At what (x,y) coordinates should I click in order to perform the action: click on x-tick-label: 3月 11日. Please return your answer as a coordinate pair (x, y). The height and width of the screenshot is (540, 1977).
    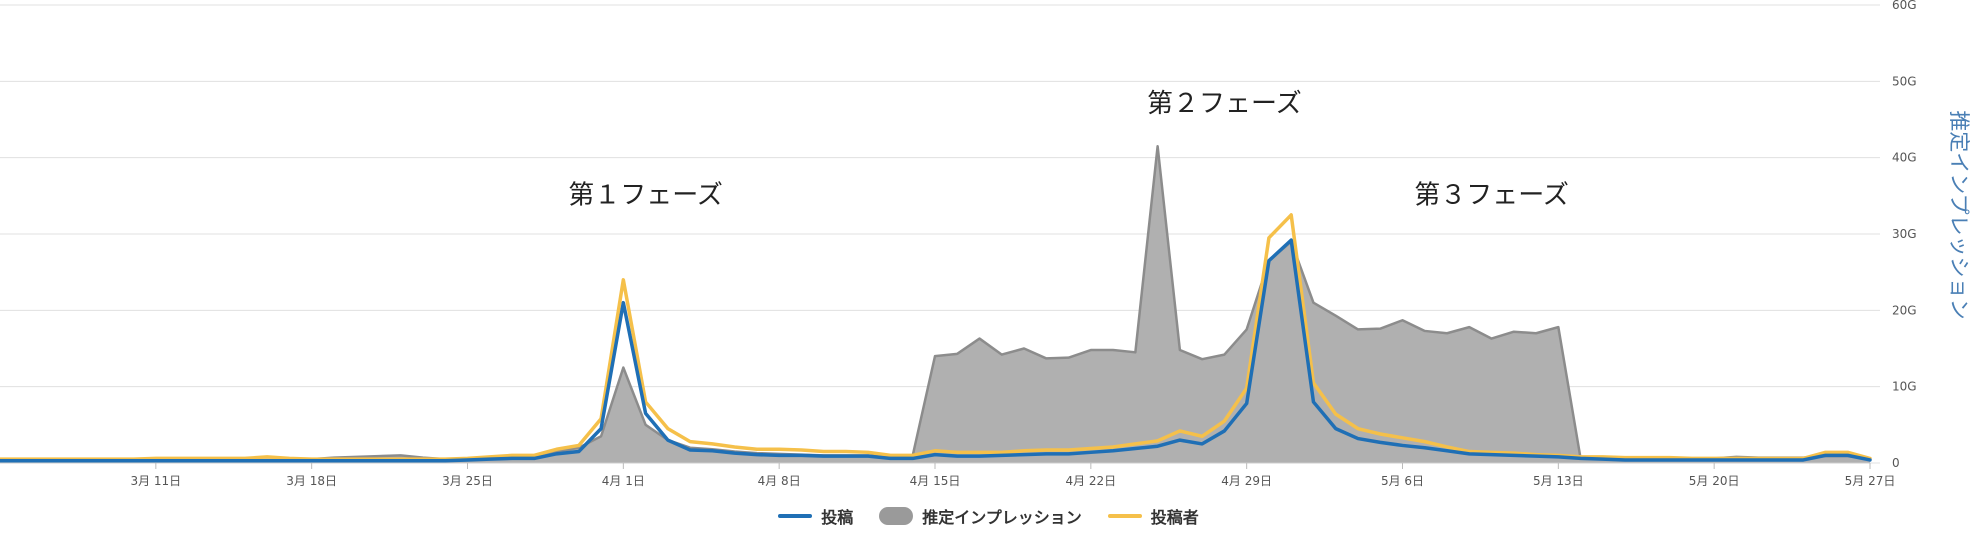
    Looking at the image, I should click on (155, 481).